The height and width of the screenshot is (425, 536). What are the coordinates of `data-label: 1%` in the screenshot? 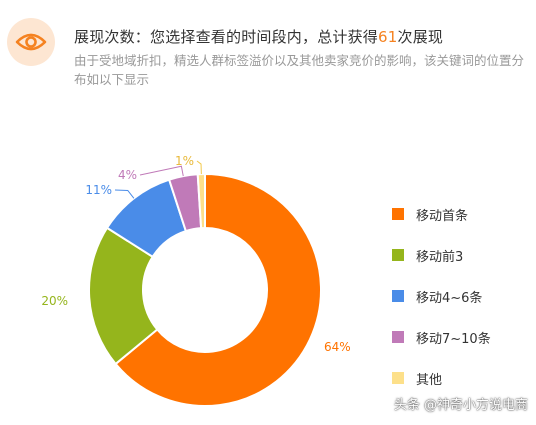 It's located at (184, 161).